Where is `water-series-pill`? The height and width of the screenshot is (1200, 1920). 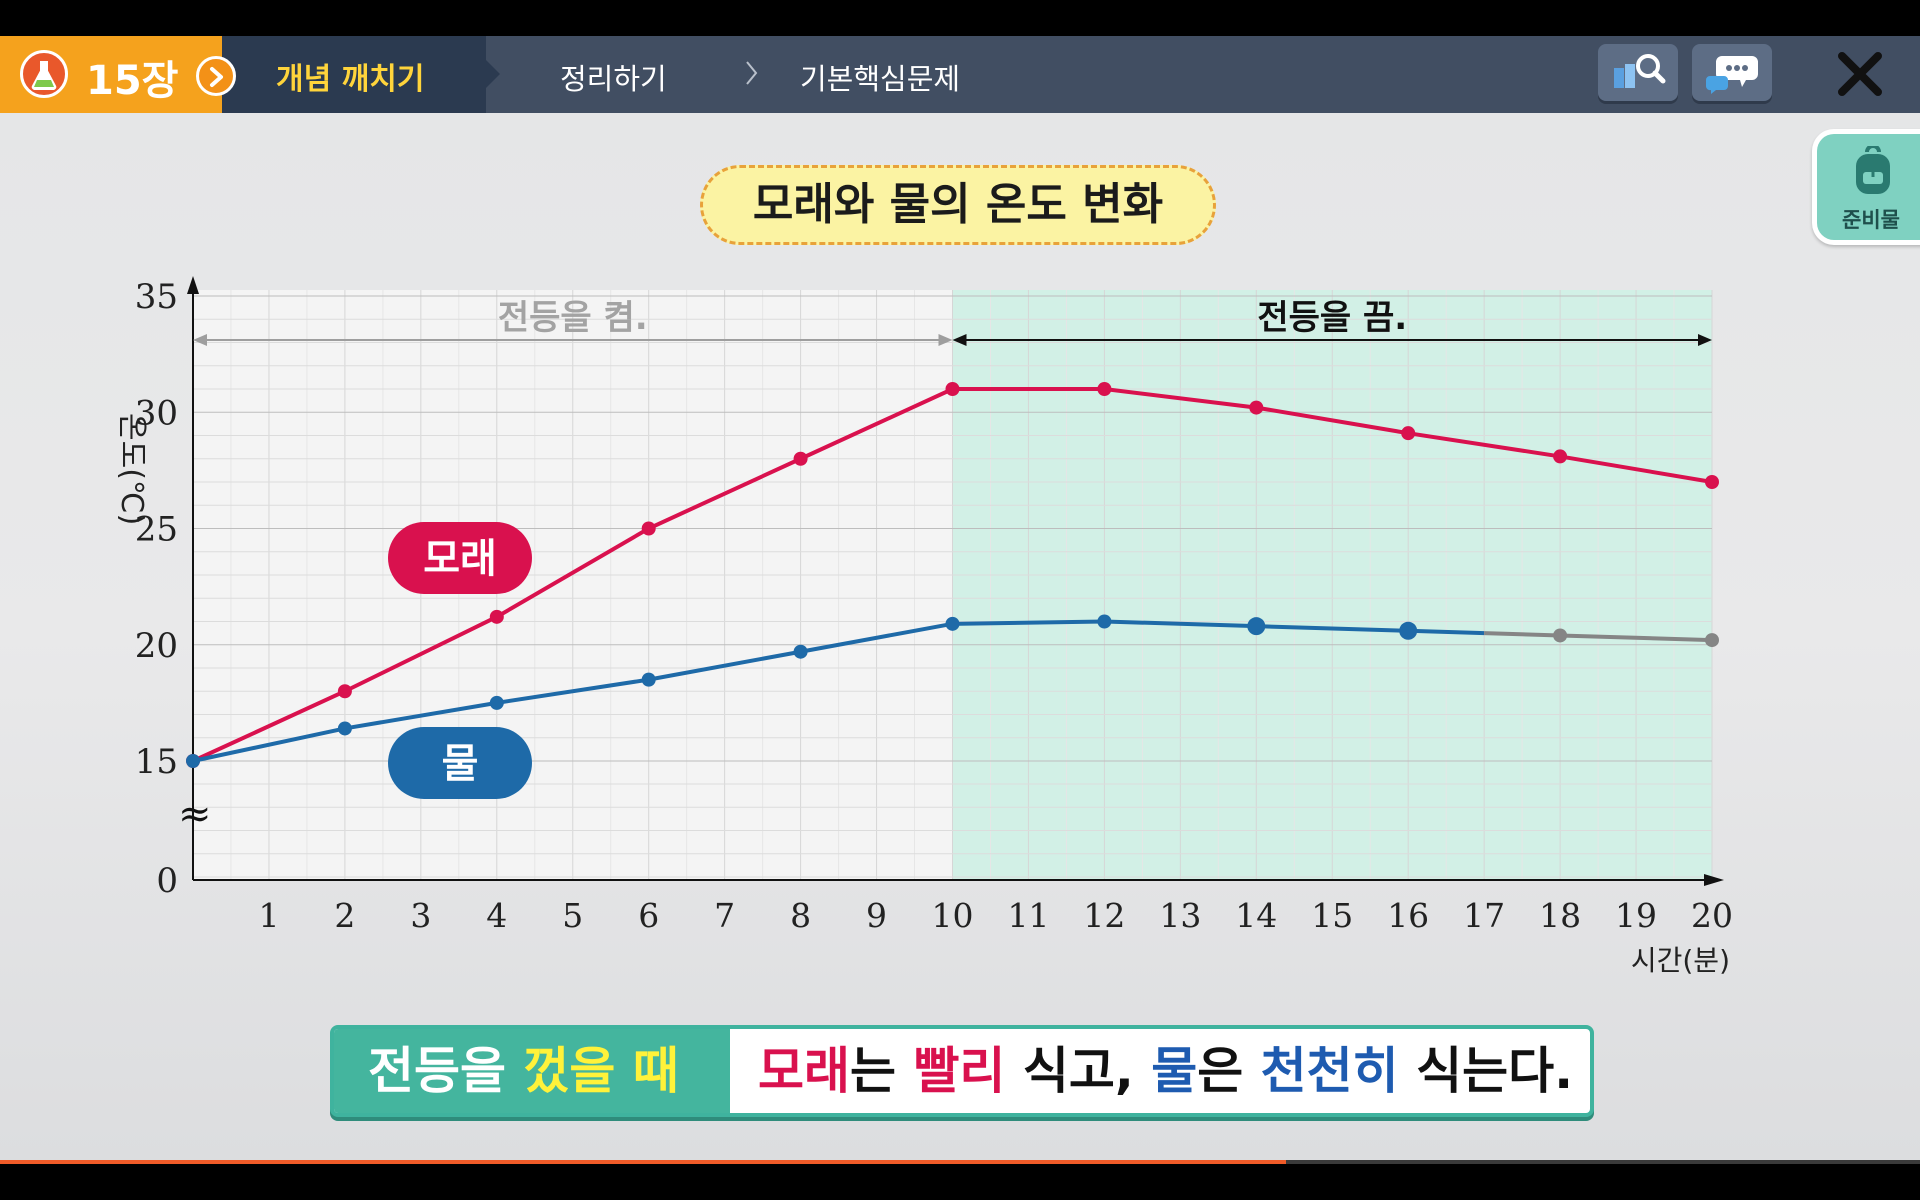 water-series-pill is located at coordinates (460, 763).